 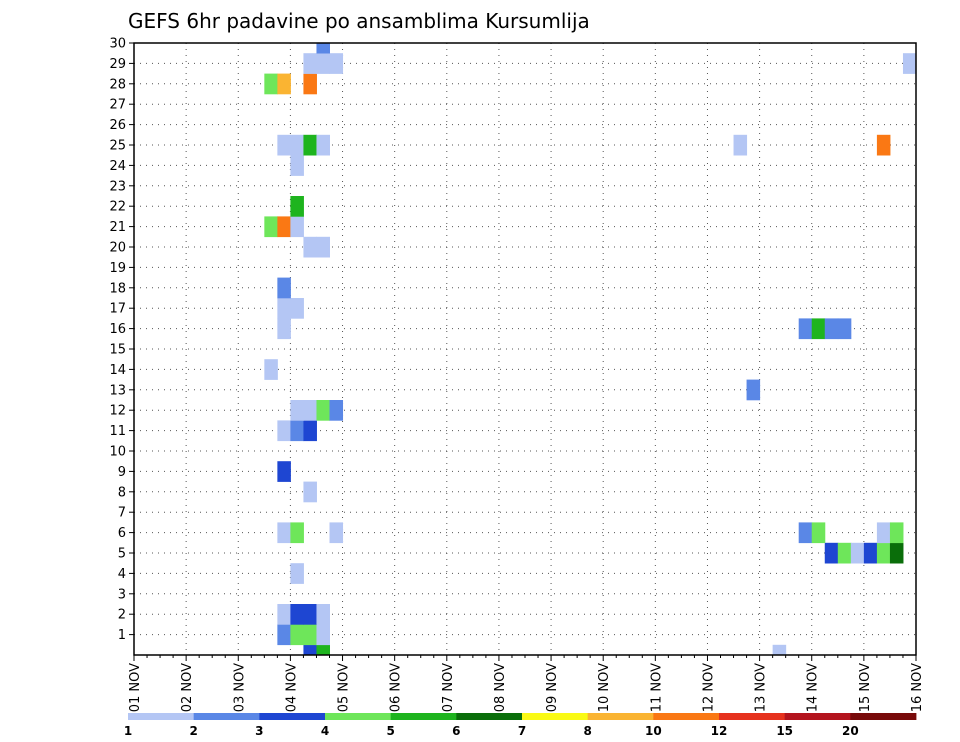 I want to click on y-tick-label-1: 1, so click(x=122, y=635).